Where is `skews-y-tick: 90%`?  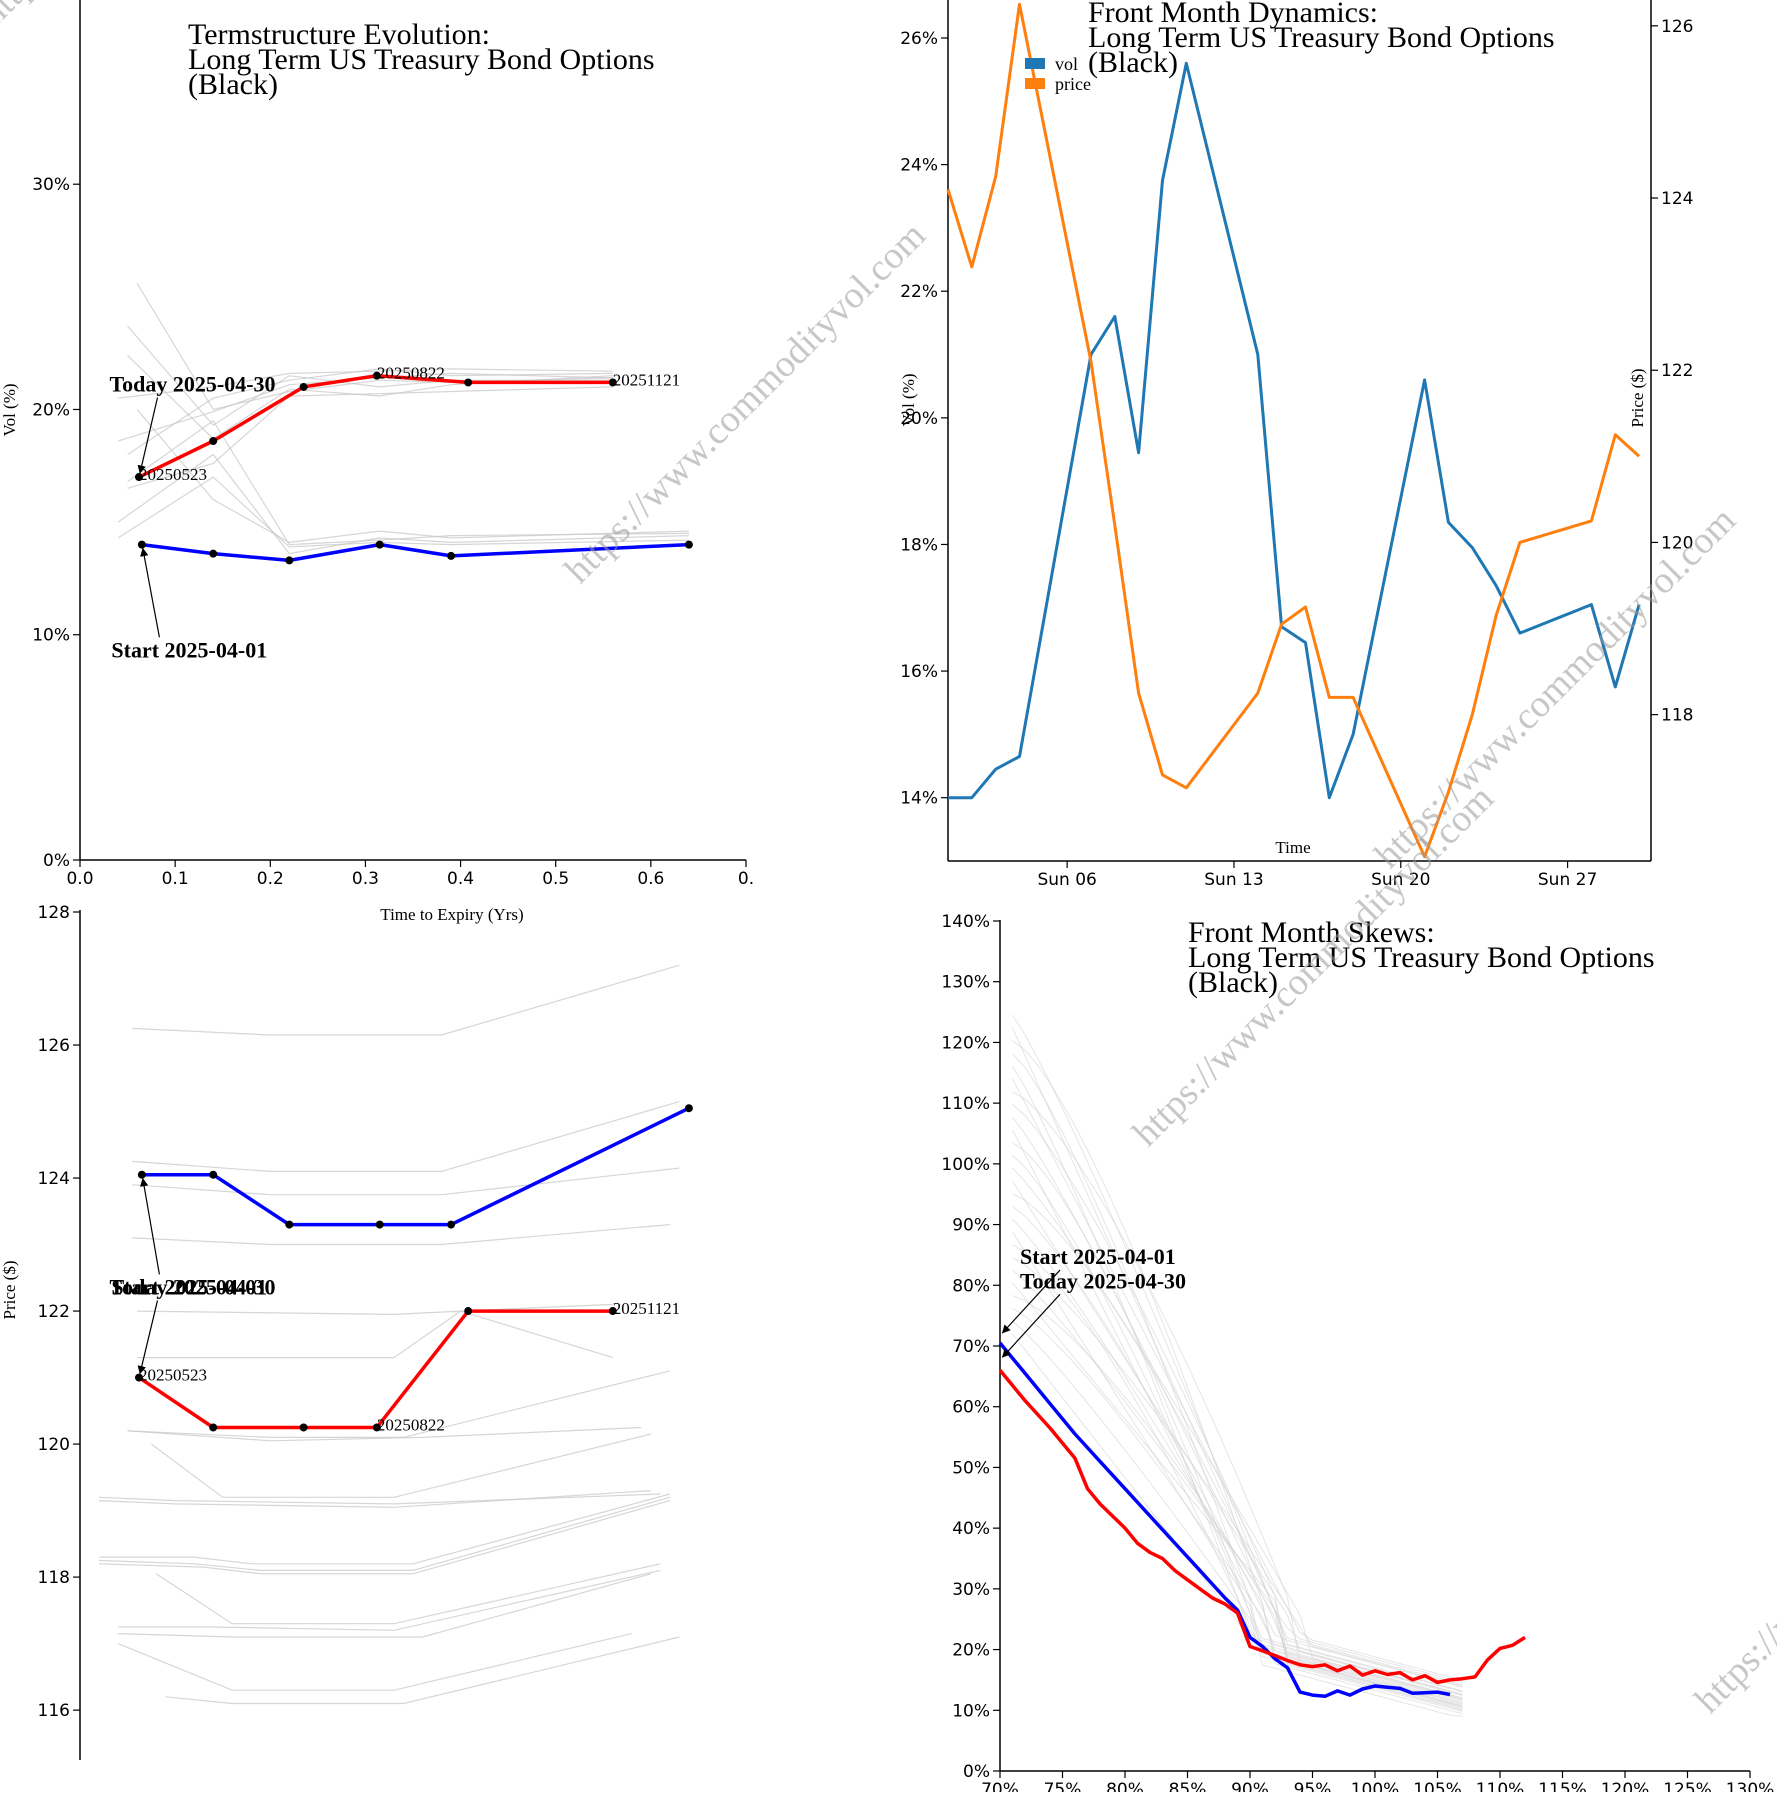
skews-y-tick: 90% is located at coordinates (976, 1226).